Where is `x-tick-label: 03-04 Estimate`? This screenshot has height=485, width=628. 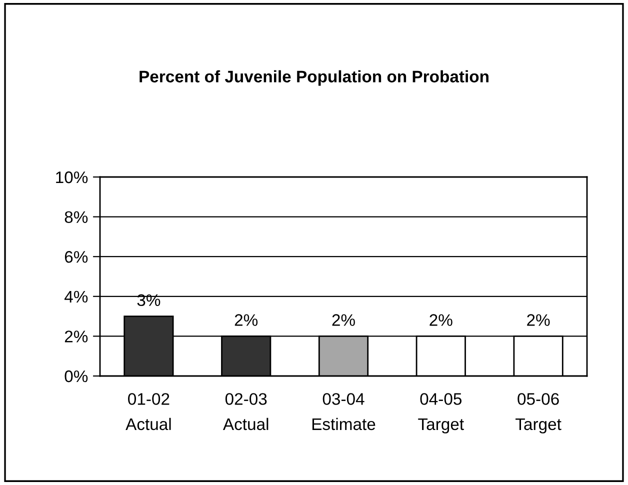 x-tick-label: 03-04 Estimate is located at coordinates (344, 411).